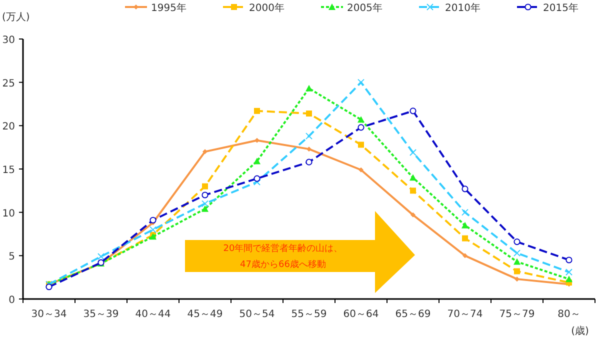  I want to click on legend-label: 2005年, so click(364, 8).